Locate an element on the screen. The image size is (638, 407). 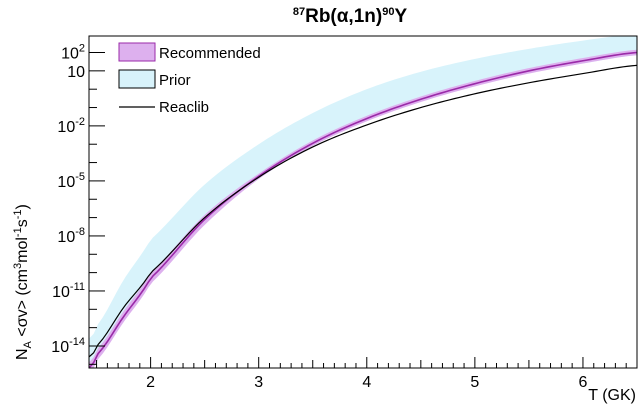
title-tail: Y is located at coordinates (400, 16).